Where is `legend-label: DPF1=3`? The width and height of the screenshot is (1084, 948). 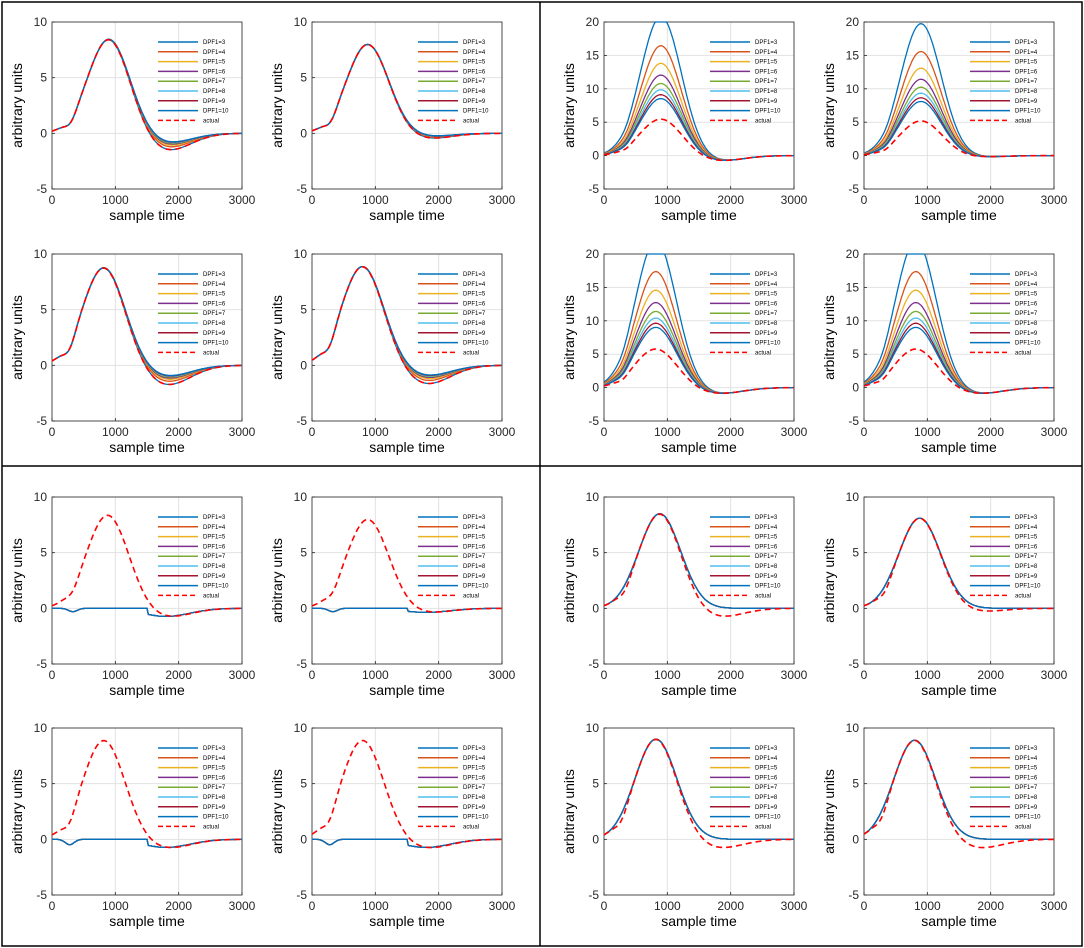 legend-label: DPF1=3 is located at coordinates (1026, 749).